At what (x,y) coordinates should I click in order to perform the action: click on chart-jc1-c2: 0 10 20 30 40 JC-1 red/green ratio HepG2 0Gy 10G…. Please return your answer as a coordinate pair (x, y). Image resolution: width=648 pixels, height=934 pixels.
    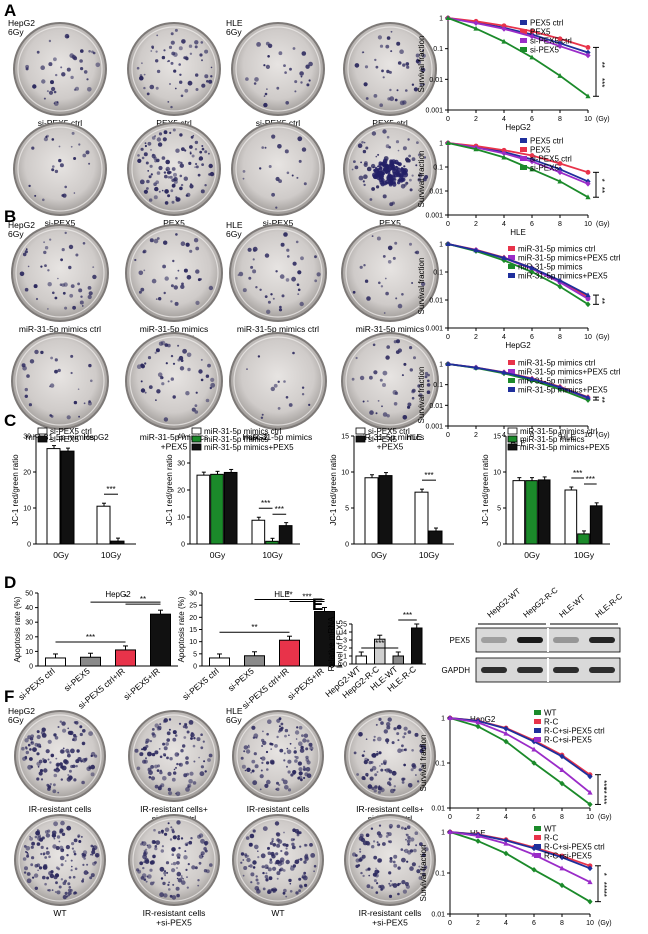
    Looking at the image, I should click on (232, 493).